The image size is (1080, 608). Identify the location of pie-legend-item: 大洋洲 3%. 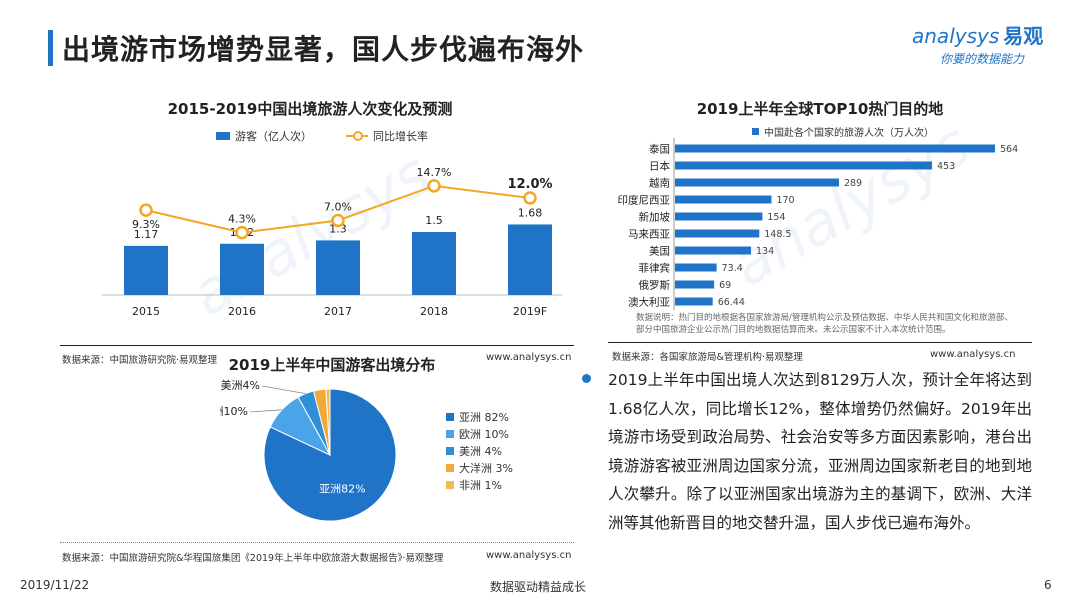
(479, 467).